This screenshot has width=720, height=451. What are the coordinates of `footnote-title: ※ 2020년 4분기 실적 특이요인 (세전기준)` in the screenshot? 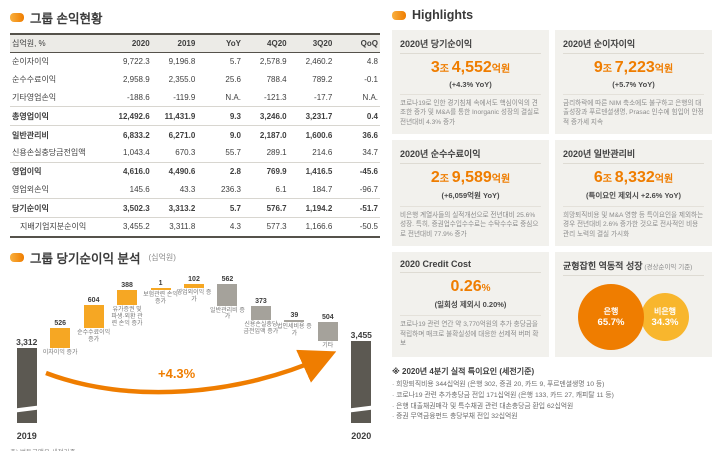 It's located at (463, 372).